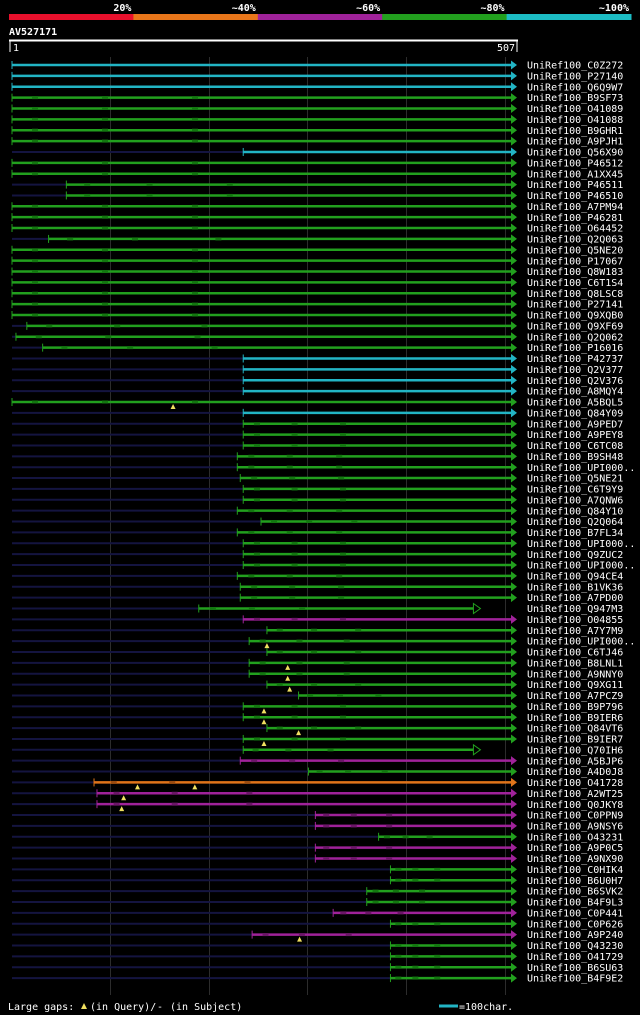 The width and height of the screenshot is (640, 1015). What do you see at coordinates (317, 229) in the screenshot?
I see `hit-row: UniRef100_O64452` at bounding box center [317, 229].